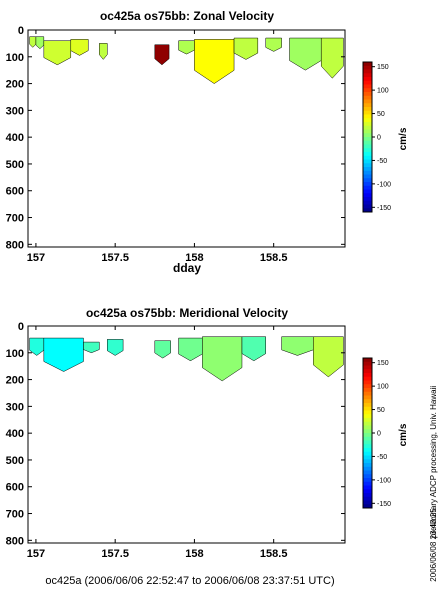 This screenshot has width=445, height=595. Describe the element at coordinates (403, 434) in the screenshot. I see `meridional-colorbar-label: cm/s` at that location.